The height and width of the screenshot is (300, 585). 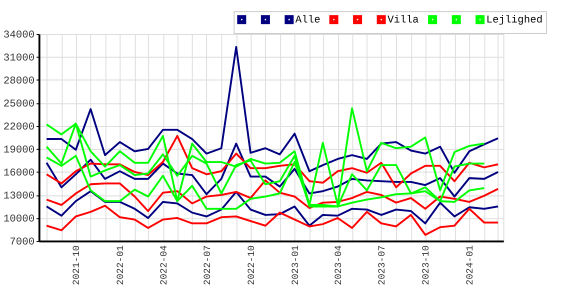 What do you see at coordinates (207, 265) in the screenshot?
I see `x-tick-label: 2022-07` at bounding box center [207, 265].